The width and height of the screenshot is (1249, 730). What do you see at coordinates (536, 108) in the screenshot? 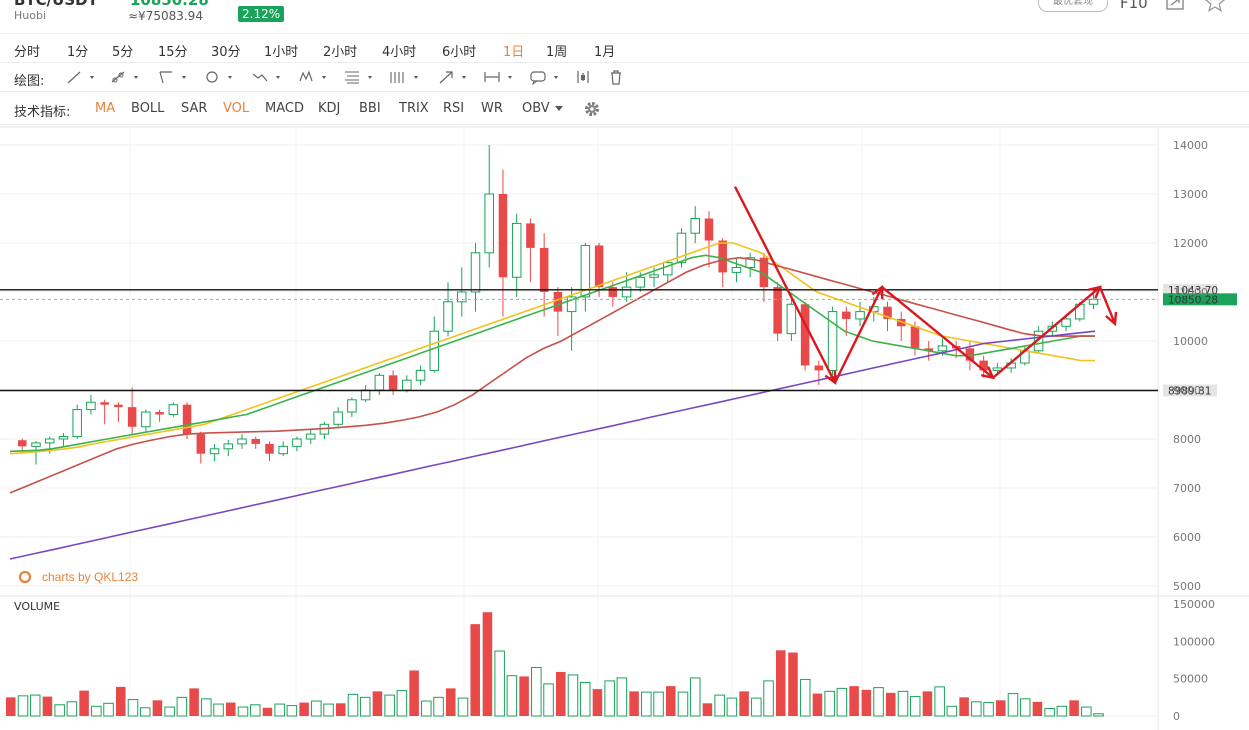
I see `indicator-obv: OBV` at bounding box center [536, 108].